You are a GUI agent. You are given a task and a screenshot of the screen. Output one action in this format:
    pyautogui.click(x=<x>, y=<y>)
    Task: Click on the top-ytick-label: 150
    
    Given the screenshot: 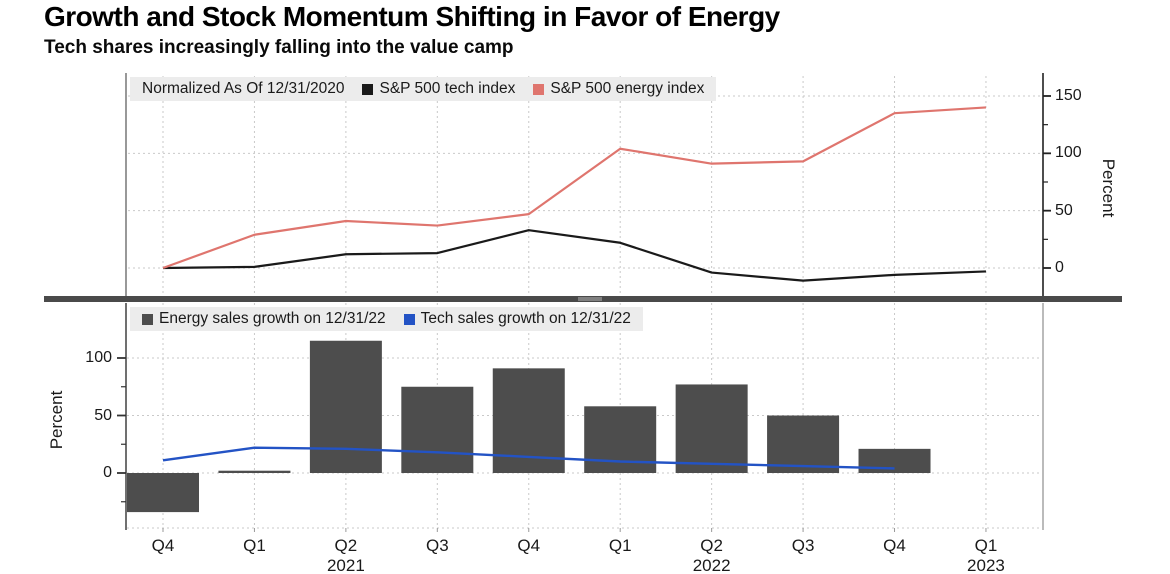 What is the action you would take?
    pyautogui.click(x=1068, y=95)
    